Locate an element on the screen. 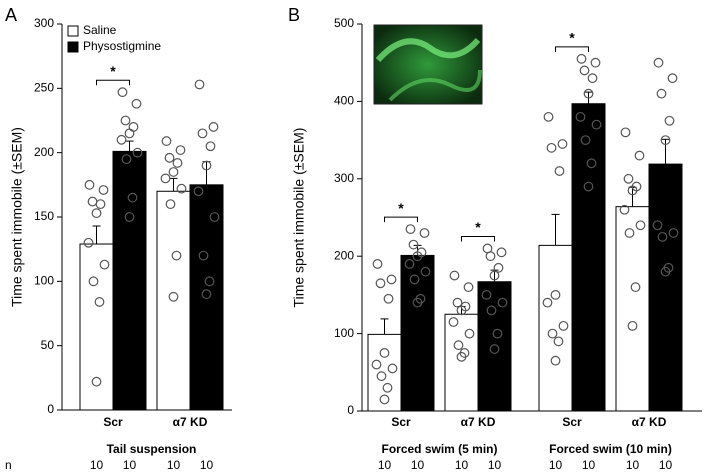 This screenshot has height=476, width=709. y-tick-label: 100 is located at coordinates (344, 333).